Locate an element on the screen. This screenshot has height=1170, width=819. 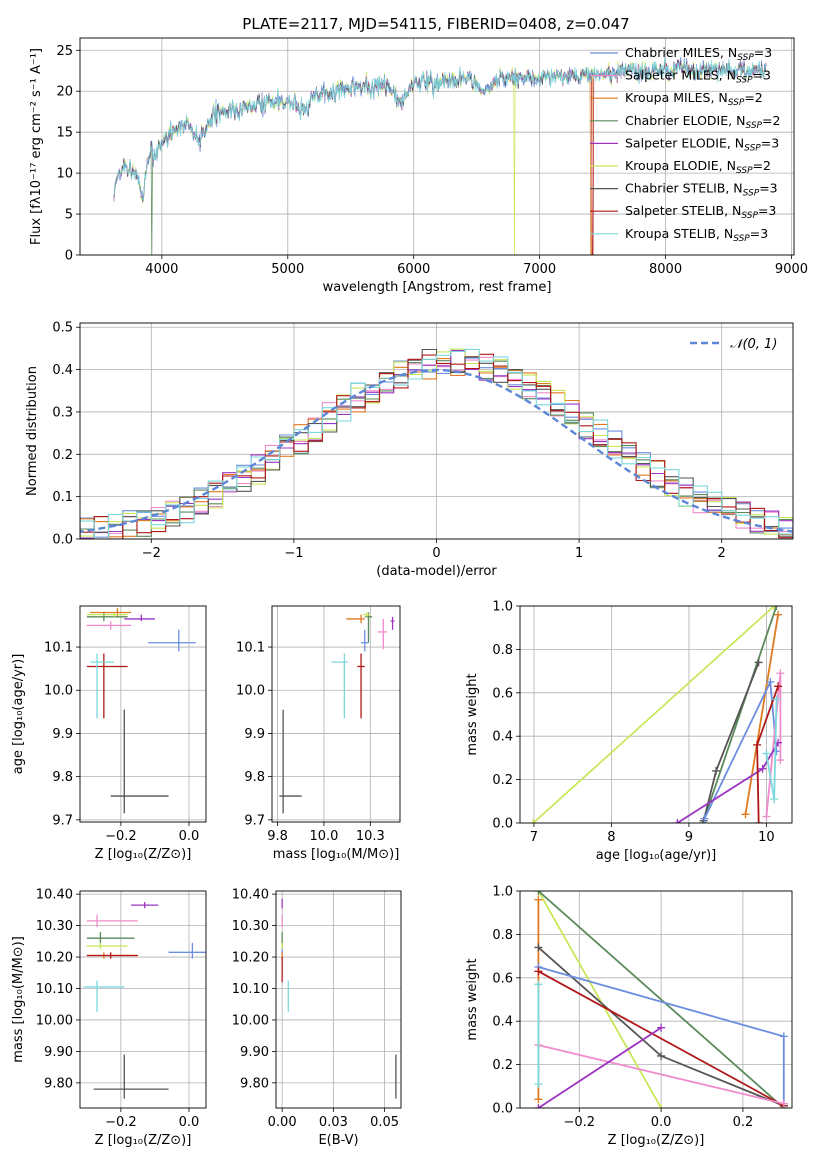
x-tick-label: 10.3 is located at coordinates (370, 836).